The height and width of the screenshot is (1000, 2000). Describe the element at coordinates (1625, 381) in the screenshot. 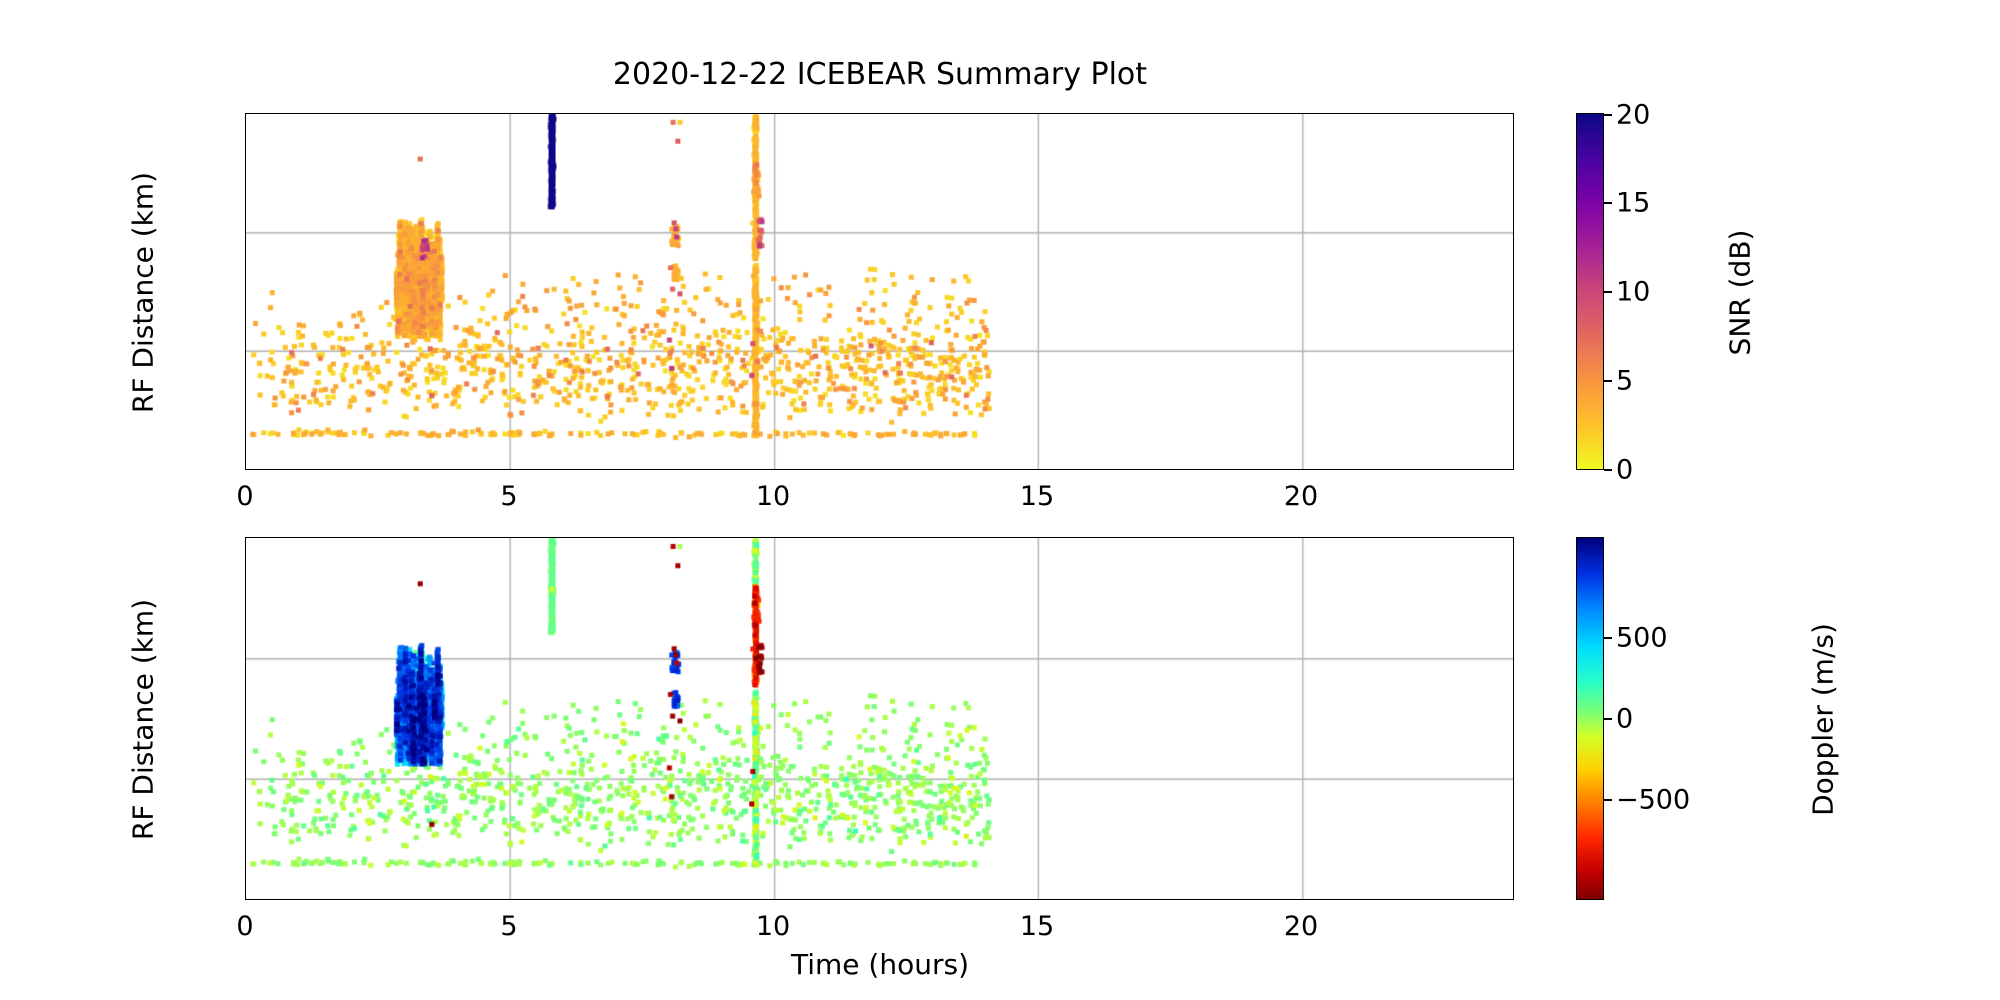

I see `snr-cbar-tick-5: 5` at that location.